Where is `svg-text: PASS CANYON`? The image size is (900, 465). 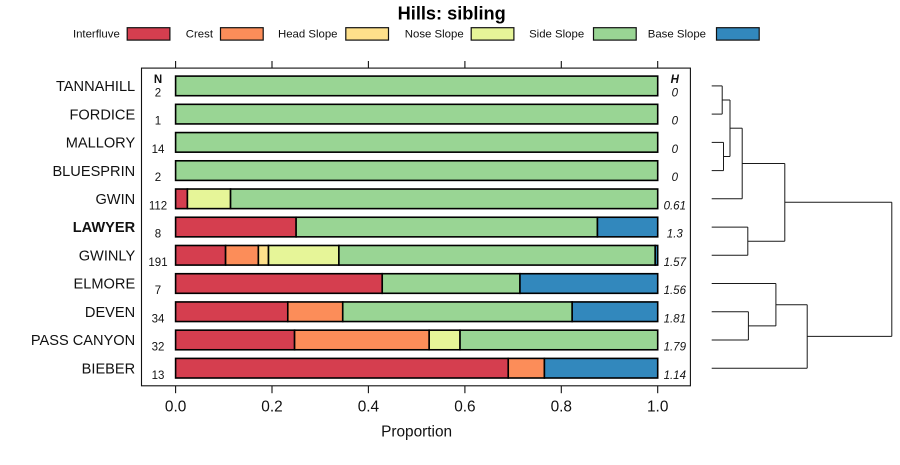 svg-text: PASS CANYON is located at coordinates (83, 341).